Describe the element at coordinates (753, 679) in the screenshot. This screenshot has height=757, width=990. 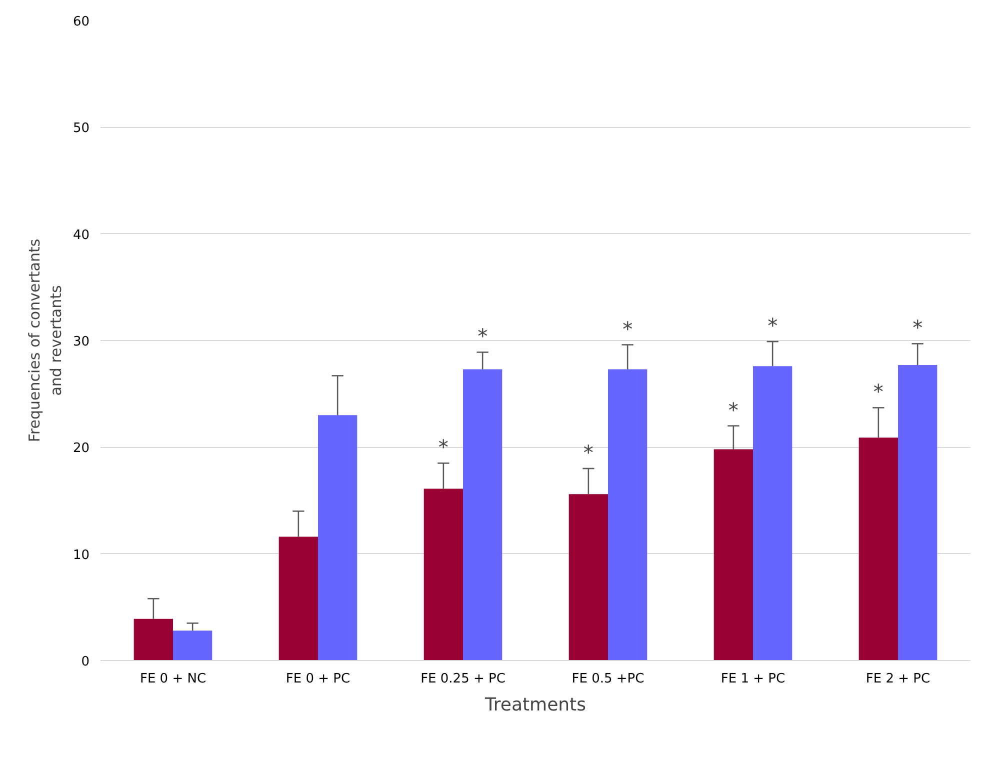
I see `x-tick-label: FE 1 + PC` at that location.